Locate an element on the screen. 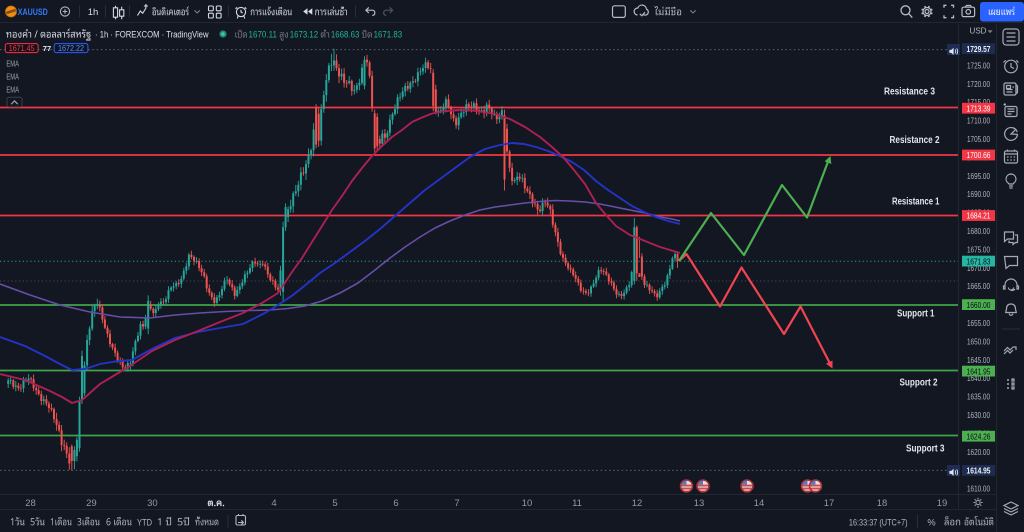 This screenshot has height=532, width=1024. svg-text: 1672.22 is located at coordinates (71, 48).